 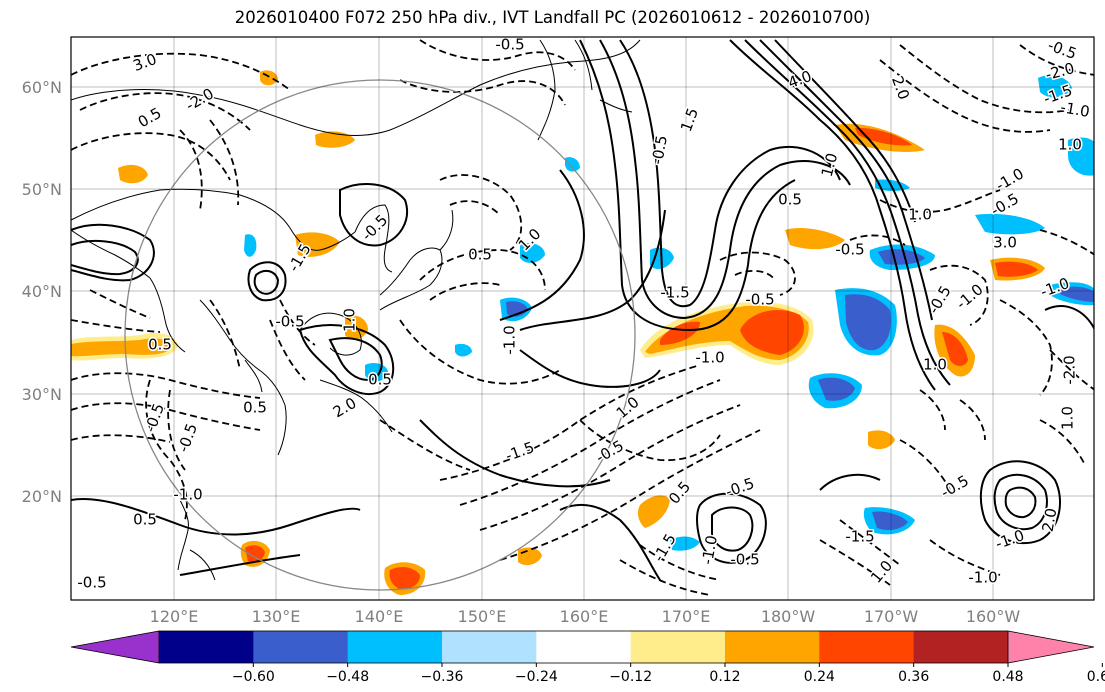 I want to click on colorbar-left-arrow, so click(x=115, y=647).